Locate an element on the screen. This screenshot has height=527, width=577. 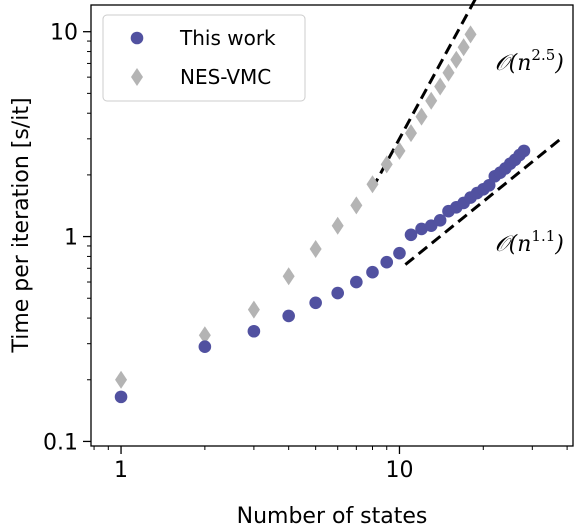
x-axis-ticks: 1 10 is located at coordinates (330, 464).